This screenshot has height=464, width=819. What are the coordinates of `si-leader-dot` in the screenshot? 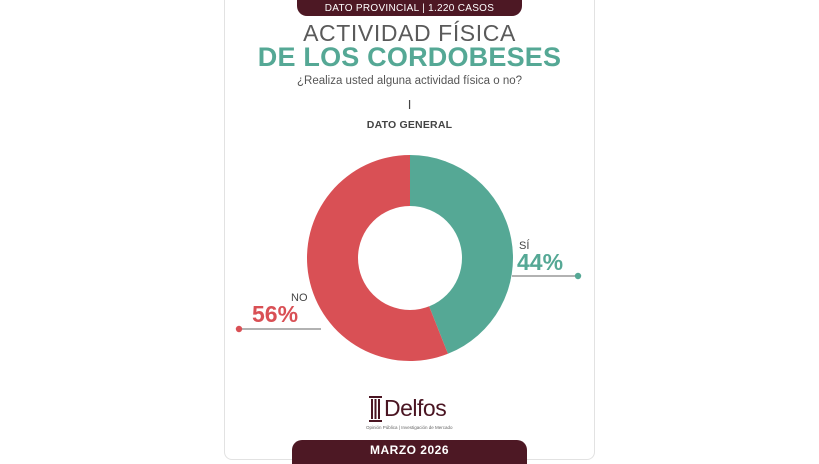 It's located at (578, 276).